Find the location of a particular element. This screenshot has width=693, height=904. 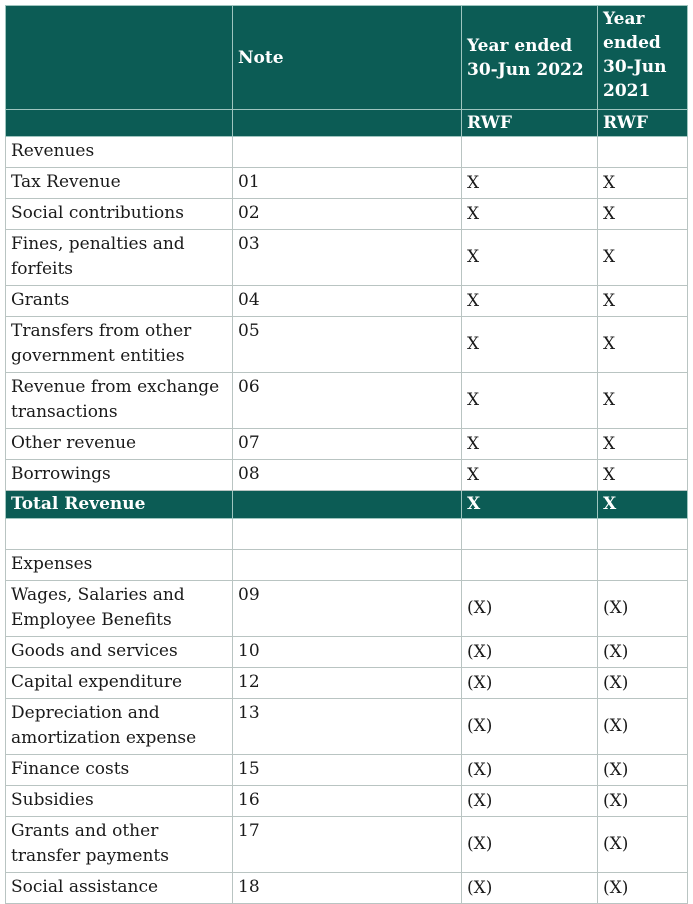

row-note: 01 is located at coordinates (347, 183).